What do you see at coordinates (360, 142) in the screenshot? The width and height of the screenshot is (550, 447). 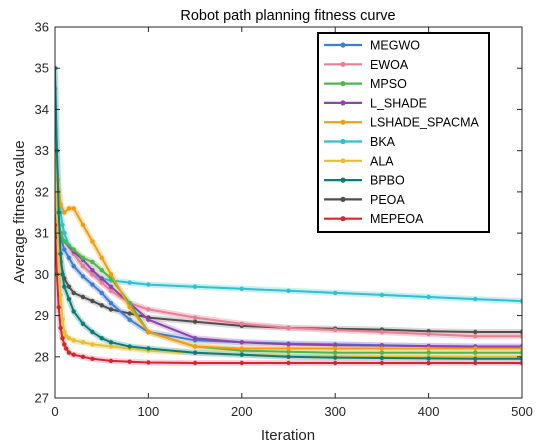 I see `legend-item-bka: BKA` at bounding box center [360, 142].